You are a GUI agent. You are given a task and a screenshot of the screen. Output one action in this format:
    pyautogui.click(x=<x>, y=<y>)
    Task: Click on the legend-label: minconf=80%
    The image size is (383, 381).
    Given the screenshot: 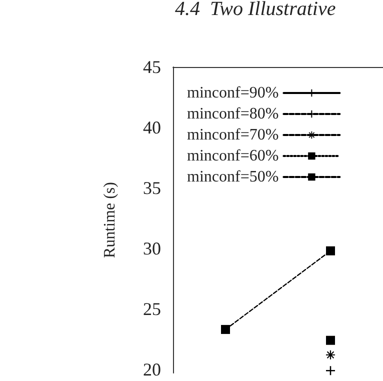 What is the action you would take?
    pyautogui.click(x=233, y=114)
    